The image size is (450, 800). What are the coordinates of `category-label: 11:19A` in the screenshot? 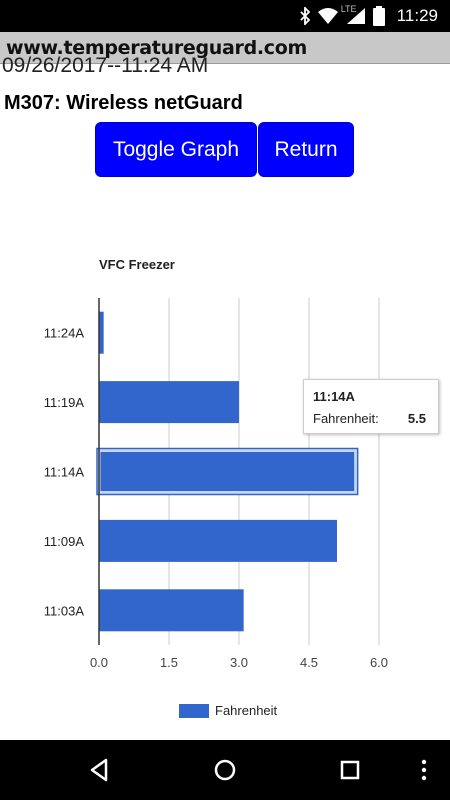 It's located at (64, 402).